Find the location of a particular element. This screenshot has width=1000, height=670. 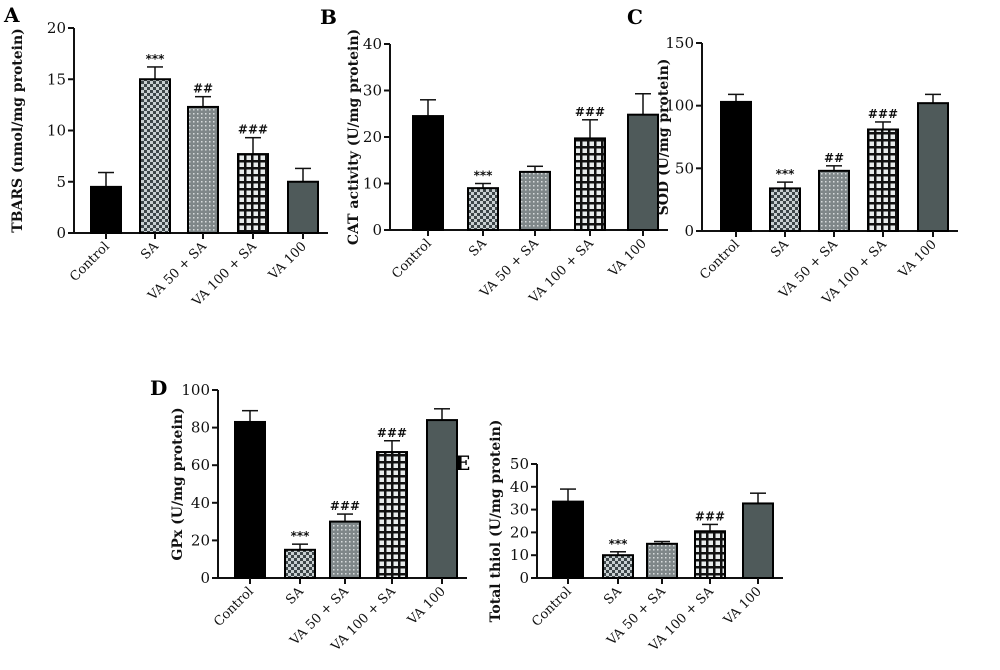

y-axis-label: GPx (U/mg protein) is located at coordinates (178, 483).